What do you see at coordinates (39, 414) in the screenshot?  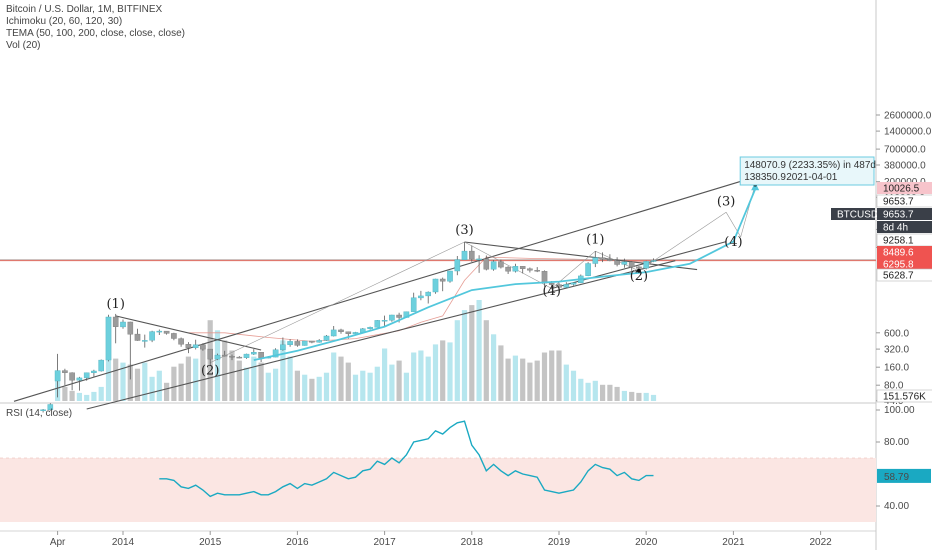 I see `rsi-legend: RSI (14, close)` at bounding box center [39, 414].